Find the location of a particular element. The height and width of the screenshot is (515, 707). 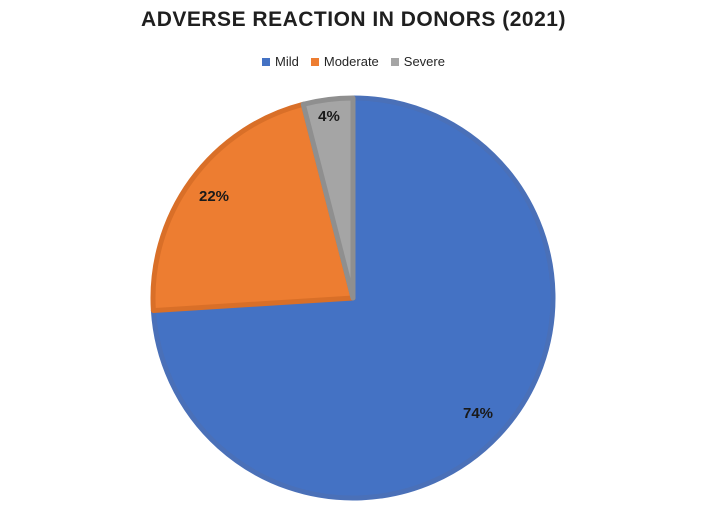

legend-label-severe: Severe is located at coordinates (424, 61).